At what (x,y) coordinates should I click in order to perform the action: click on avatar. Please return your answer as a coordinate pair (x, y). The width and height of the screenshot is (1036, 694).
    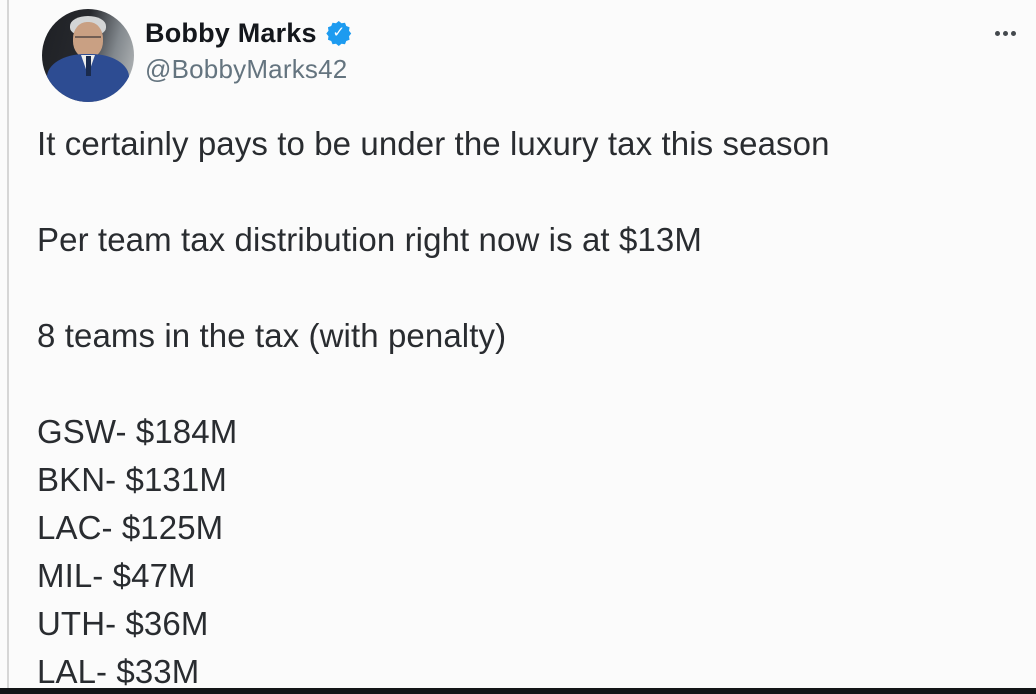
    Looking at the image, I should click on (88, 55).